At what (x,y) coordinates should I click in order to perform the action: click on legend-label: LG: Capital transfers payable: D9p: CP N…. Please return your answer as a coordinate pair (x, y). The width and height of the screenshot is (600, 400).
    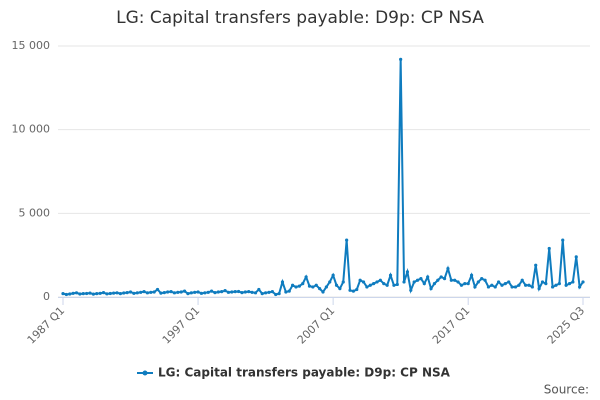
    Looking at the image, I should click on (304, 373).